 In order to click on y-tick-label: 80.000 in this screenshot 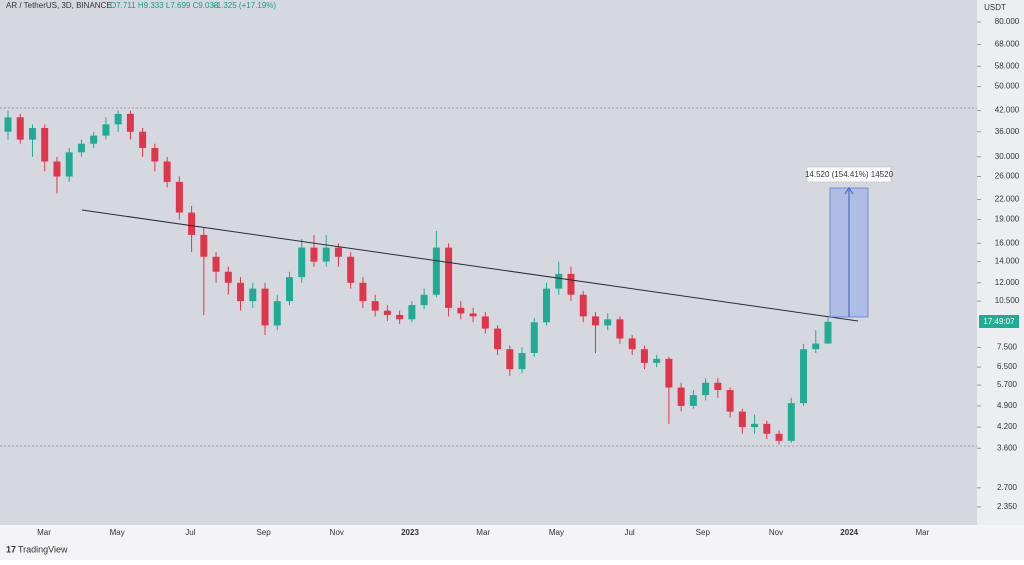, I will do `click(1007, 21)`.